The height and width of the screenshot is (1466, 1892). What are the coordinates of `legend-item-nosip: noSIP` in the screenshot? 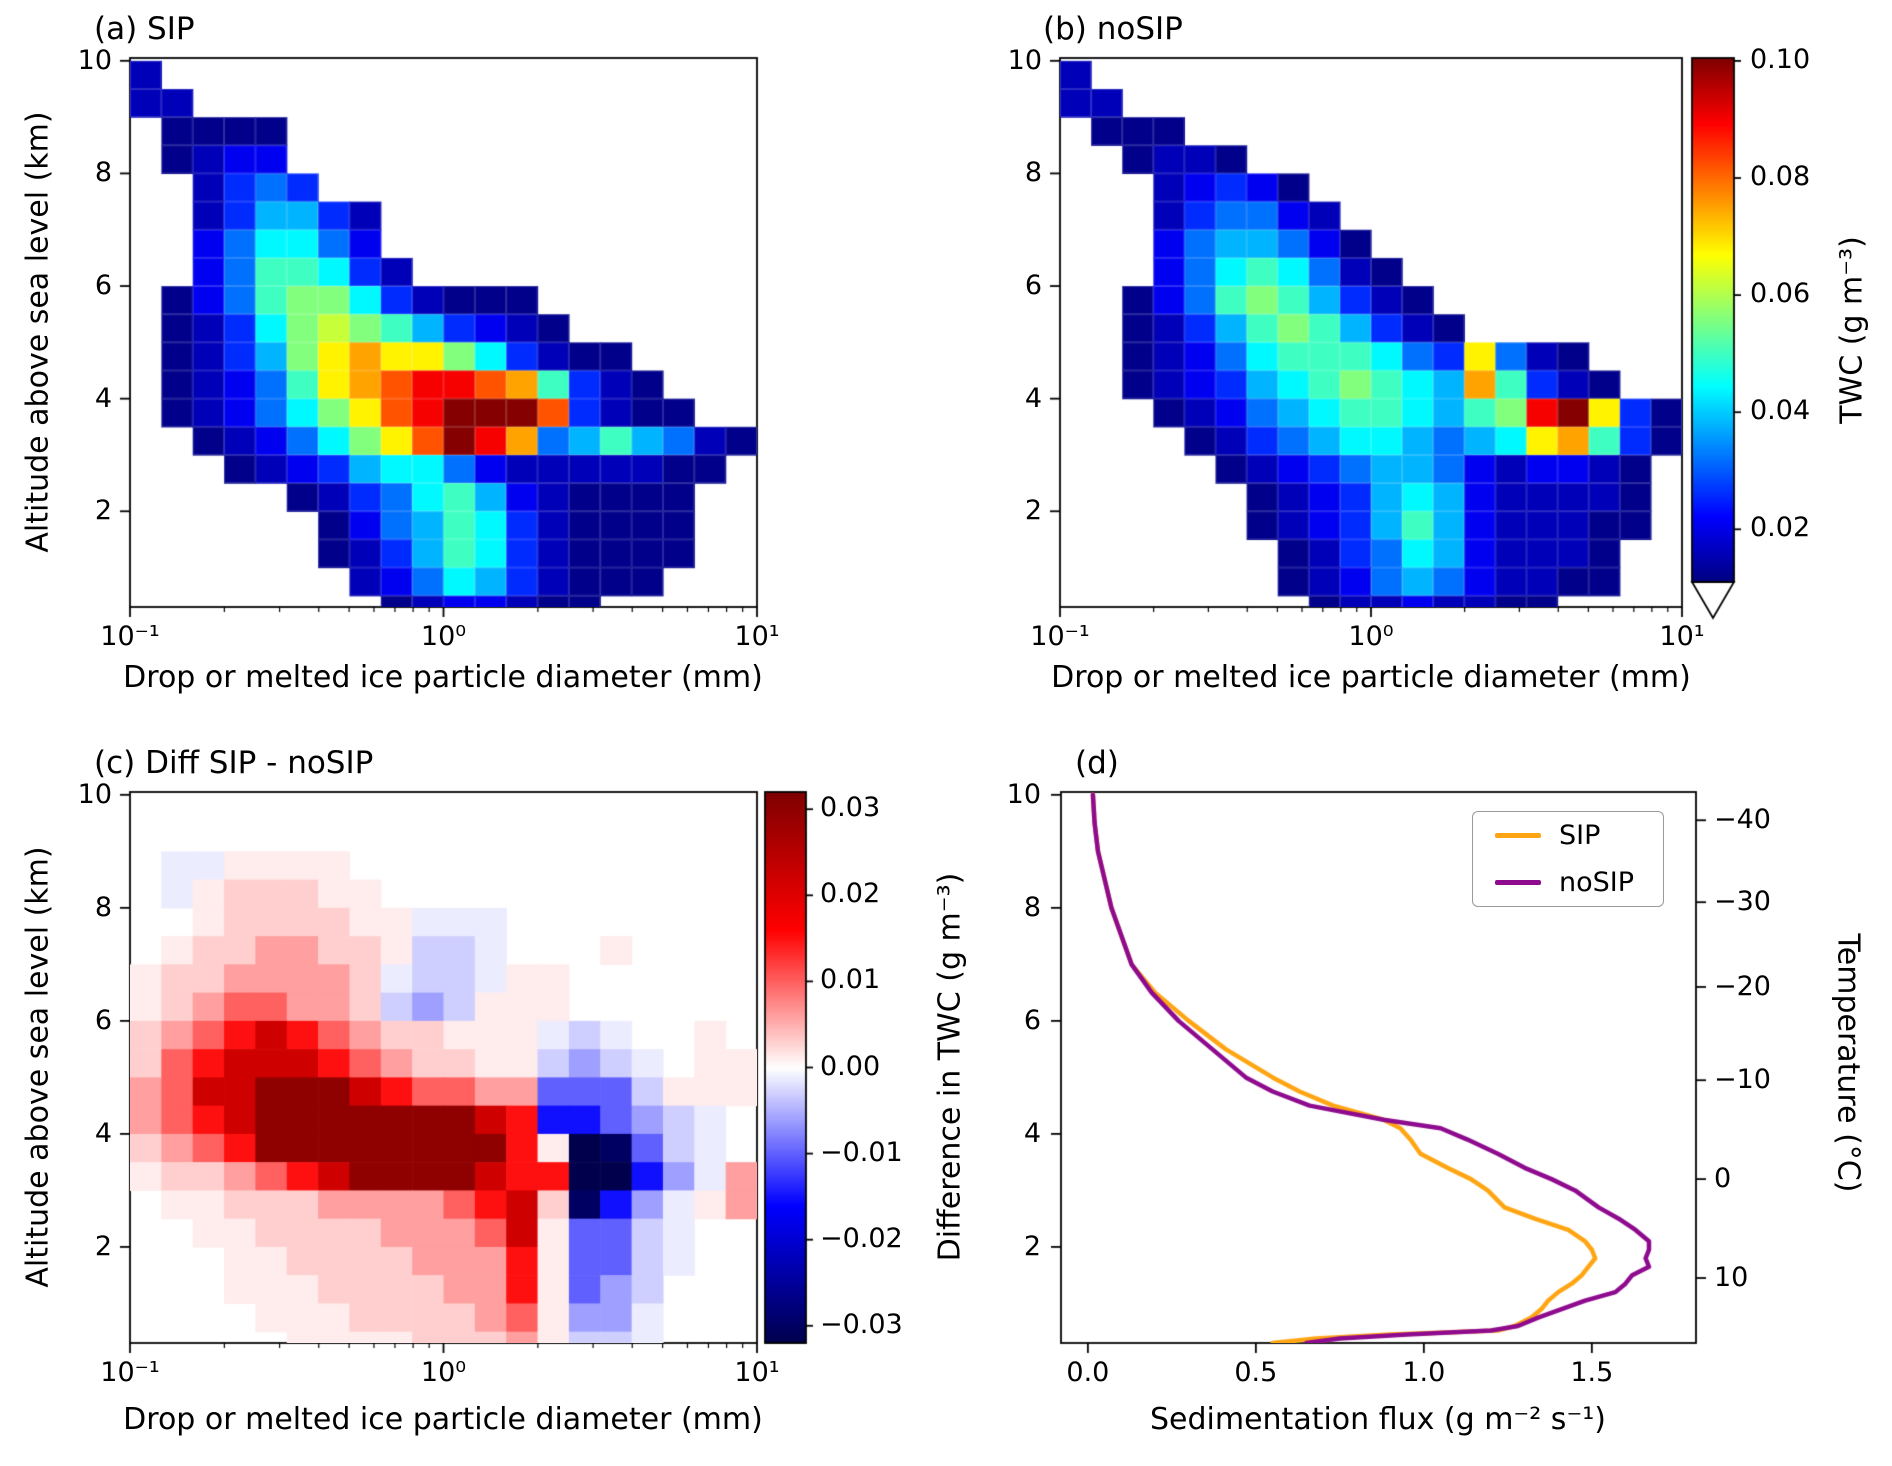 It's located at (1579, 882).